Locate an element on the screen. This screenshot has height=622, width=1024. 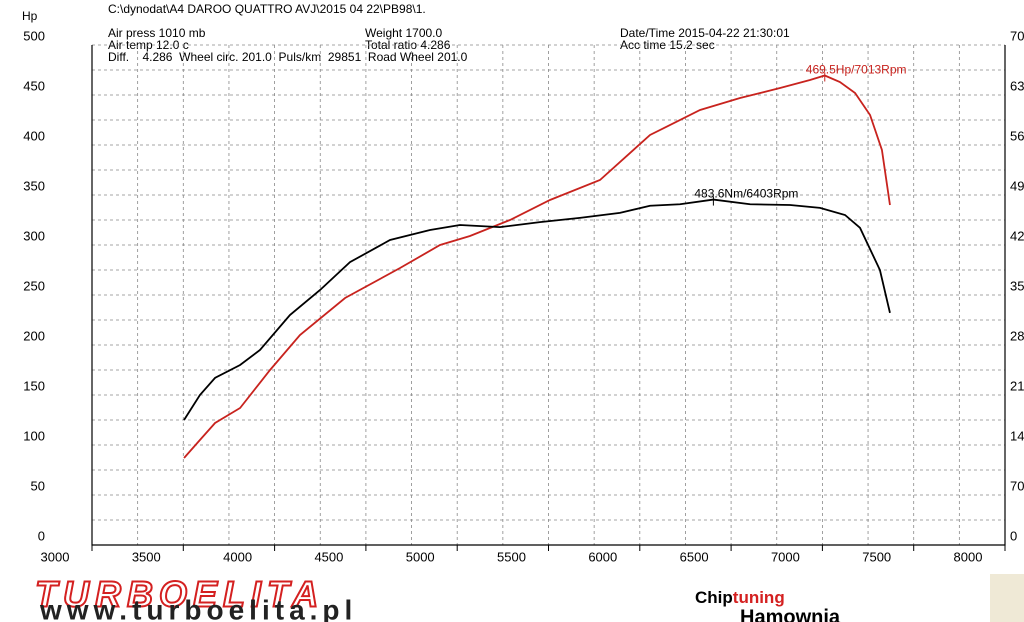
y-tick-label: 150 is located at coordinates (34, 385).